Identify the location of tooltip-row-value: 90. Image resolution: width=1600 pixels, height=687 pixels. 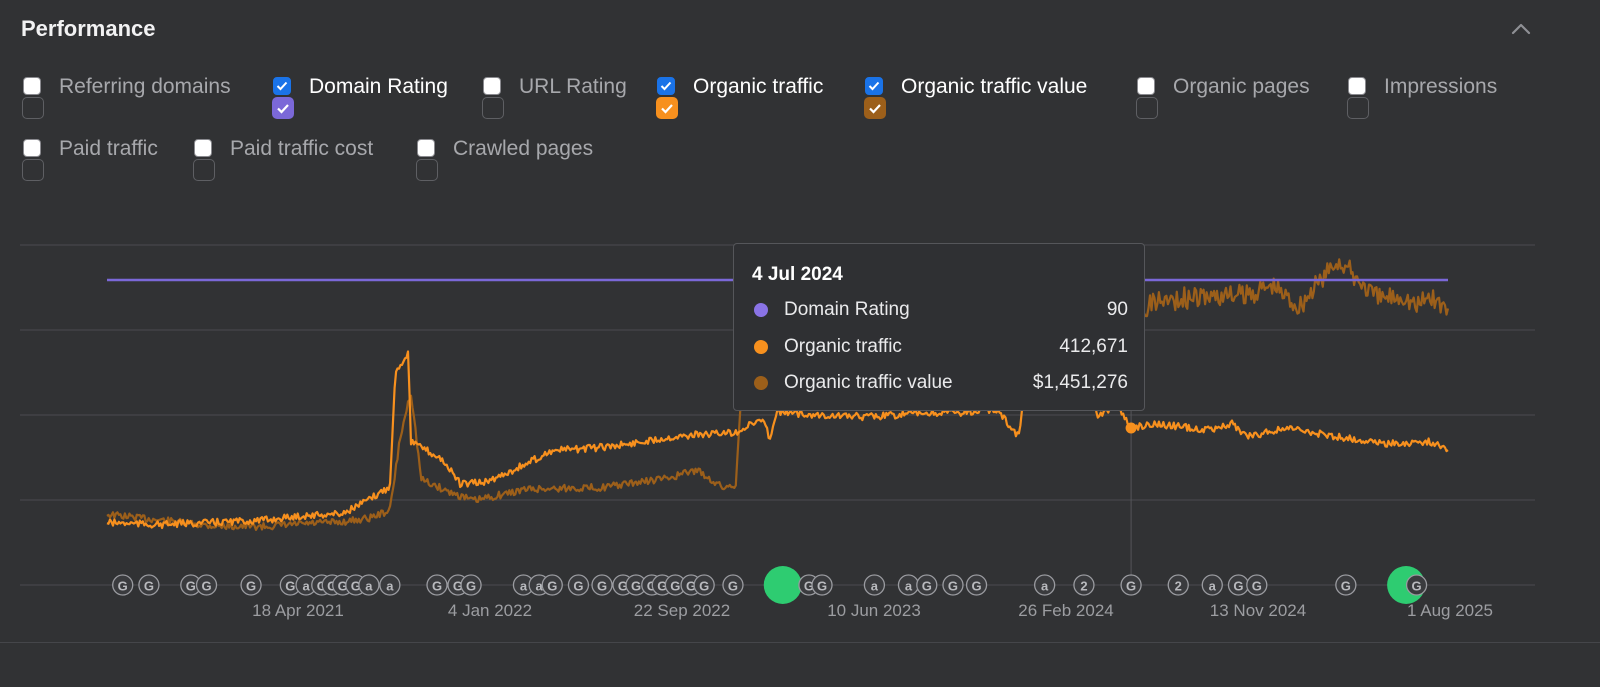
(1117, 309).